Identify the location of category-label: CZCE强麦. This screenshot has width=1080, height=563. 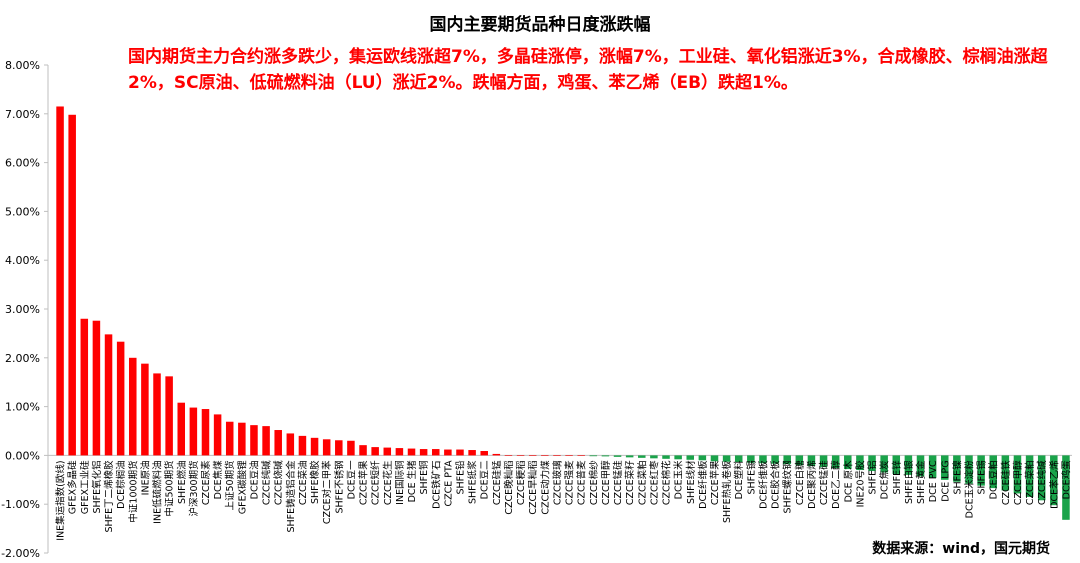
(570, 482).